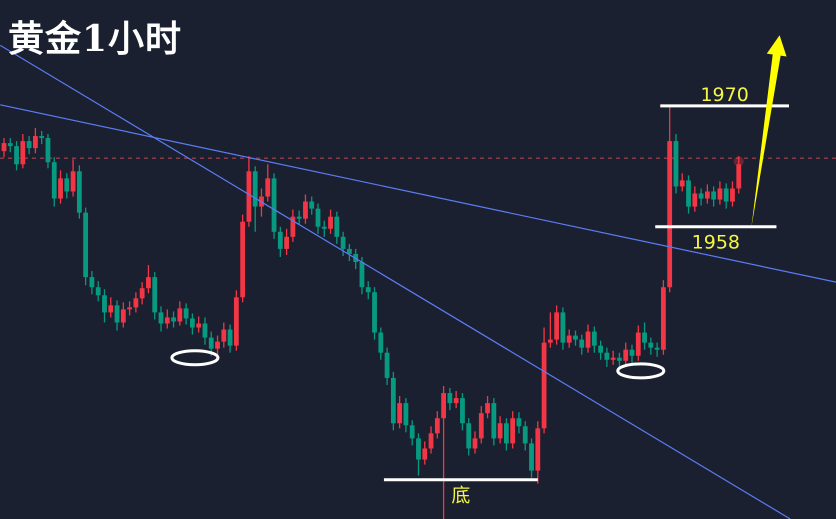 Image resolution: width=836 pixels, height=519 pixels. Describe the element at coordinates (738, 161) in the screenshot. I see `last-price-glow` at that location.